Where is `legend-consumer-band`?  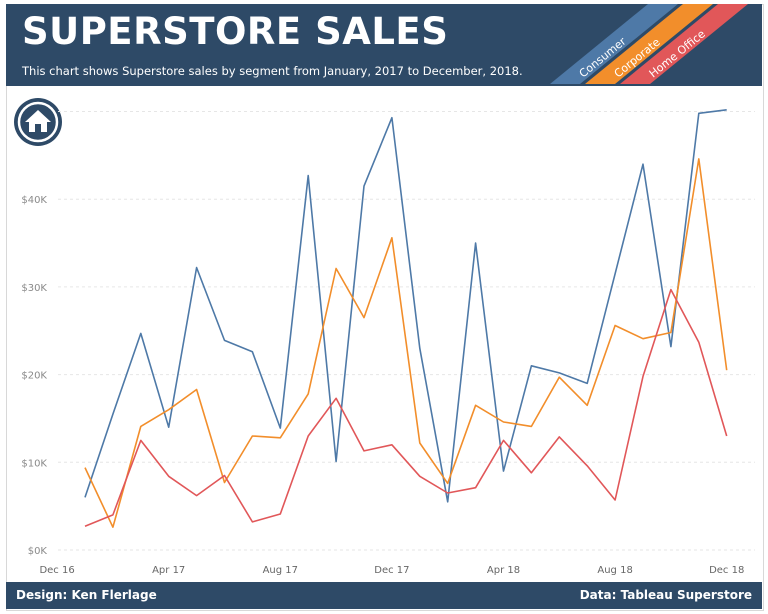
legend-consumer-band is located at coordinates (614, 44).